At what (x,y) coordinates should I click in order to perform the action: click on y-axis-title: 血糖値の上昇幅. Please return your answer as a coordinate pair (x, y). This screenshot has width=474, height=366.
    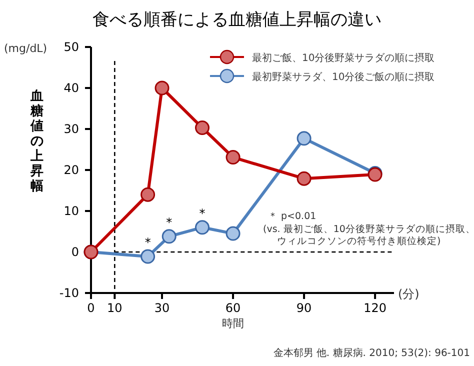
    Looking at the image, I should click on (37, 141).